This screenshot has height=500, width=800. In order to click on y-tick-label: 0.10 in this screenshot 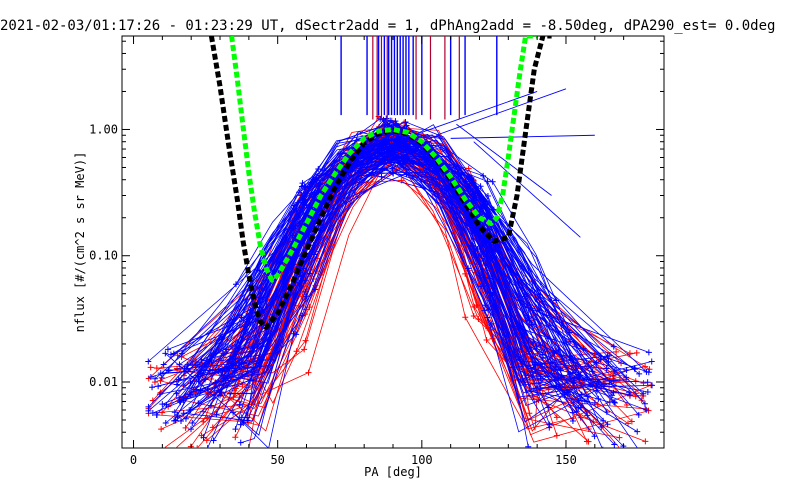, I will do `click(103, 256)`.